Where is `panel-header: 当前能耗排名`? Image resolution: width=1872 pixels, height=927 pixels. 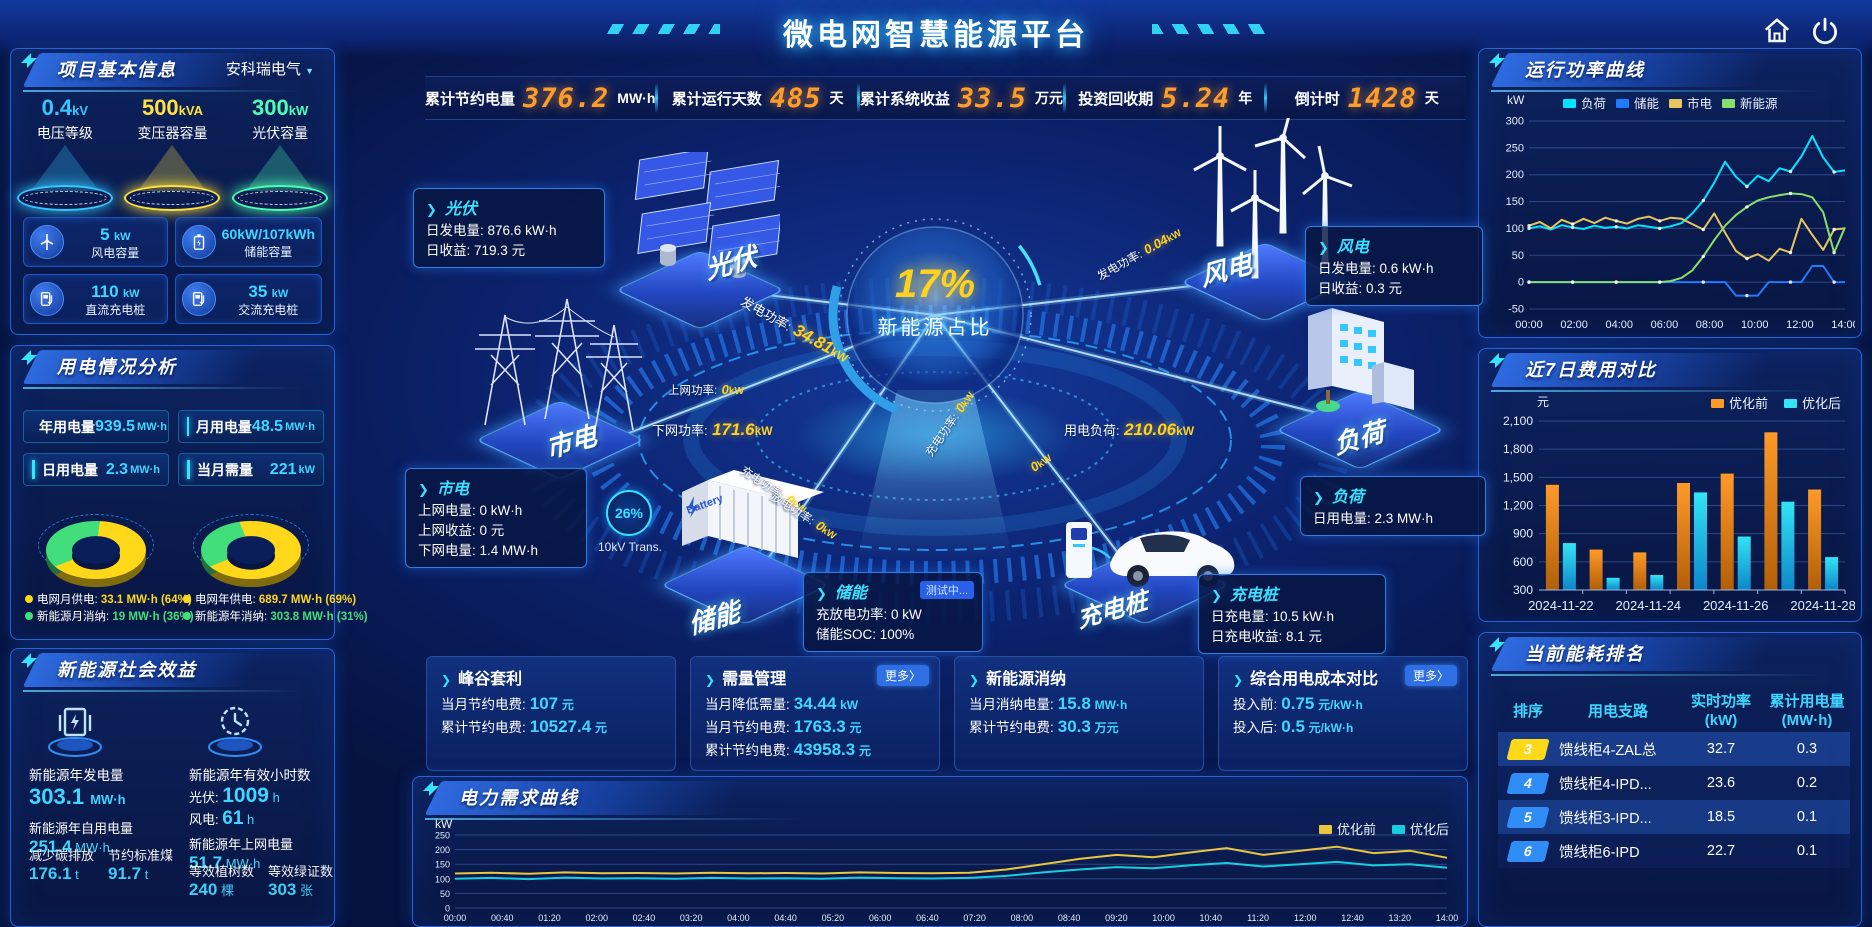 panel-header: 当前能耗排名 is located at coordinates (1670, 656).